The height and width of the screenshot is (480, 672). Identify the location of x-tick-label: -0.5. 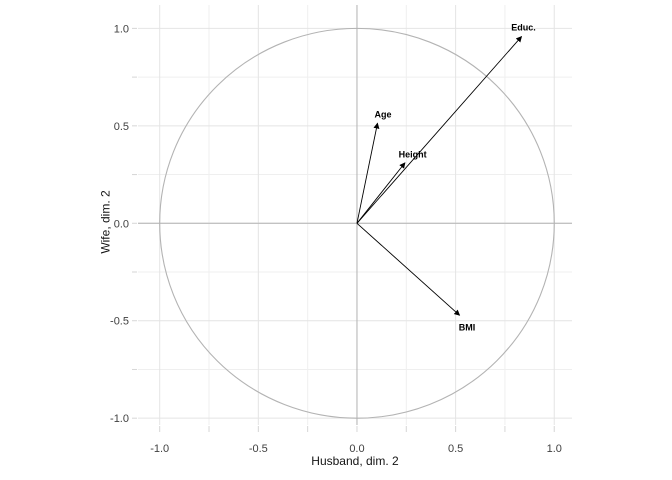
(258, 449).